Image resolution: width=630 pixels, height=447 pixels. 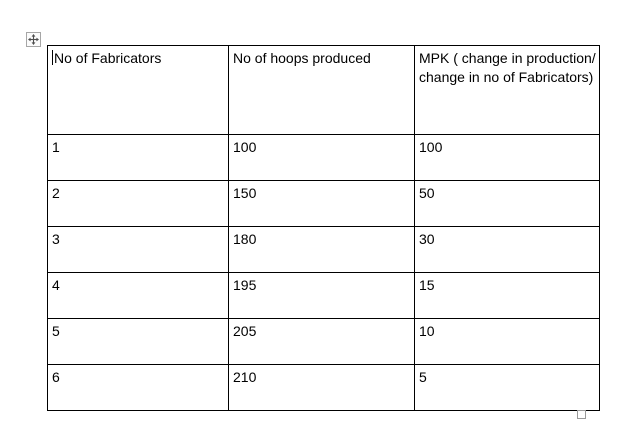 I want to click on move-icon, so click(x=33, y=39).